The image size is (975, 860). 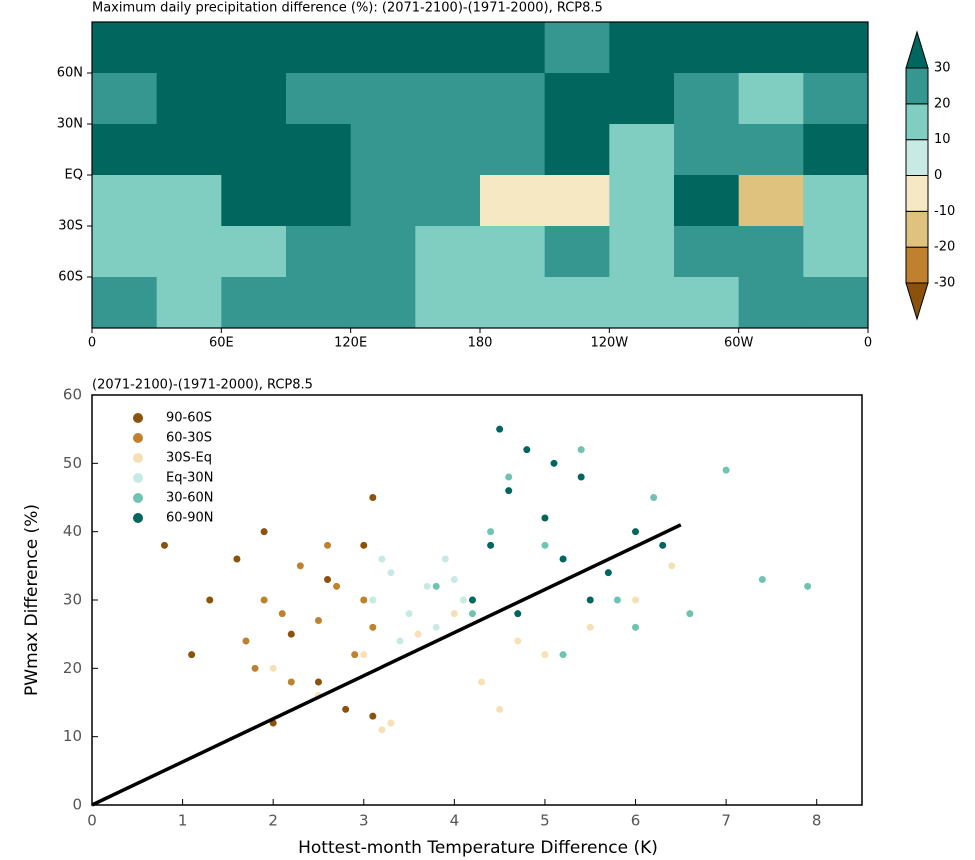 I want to click on y-tick-label: 0, so click(x=77, y=805).